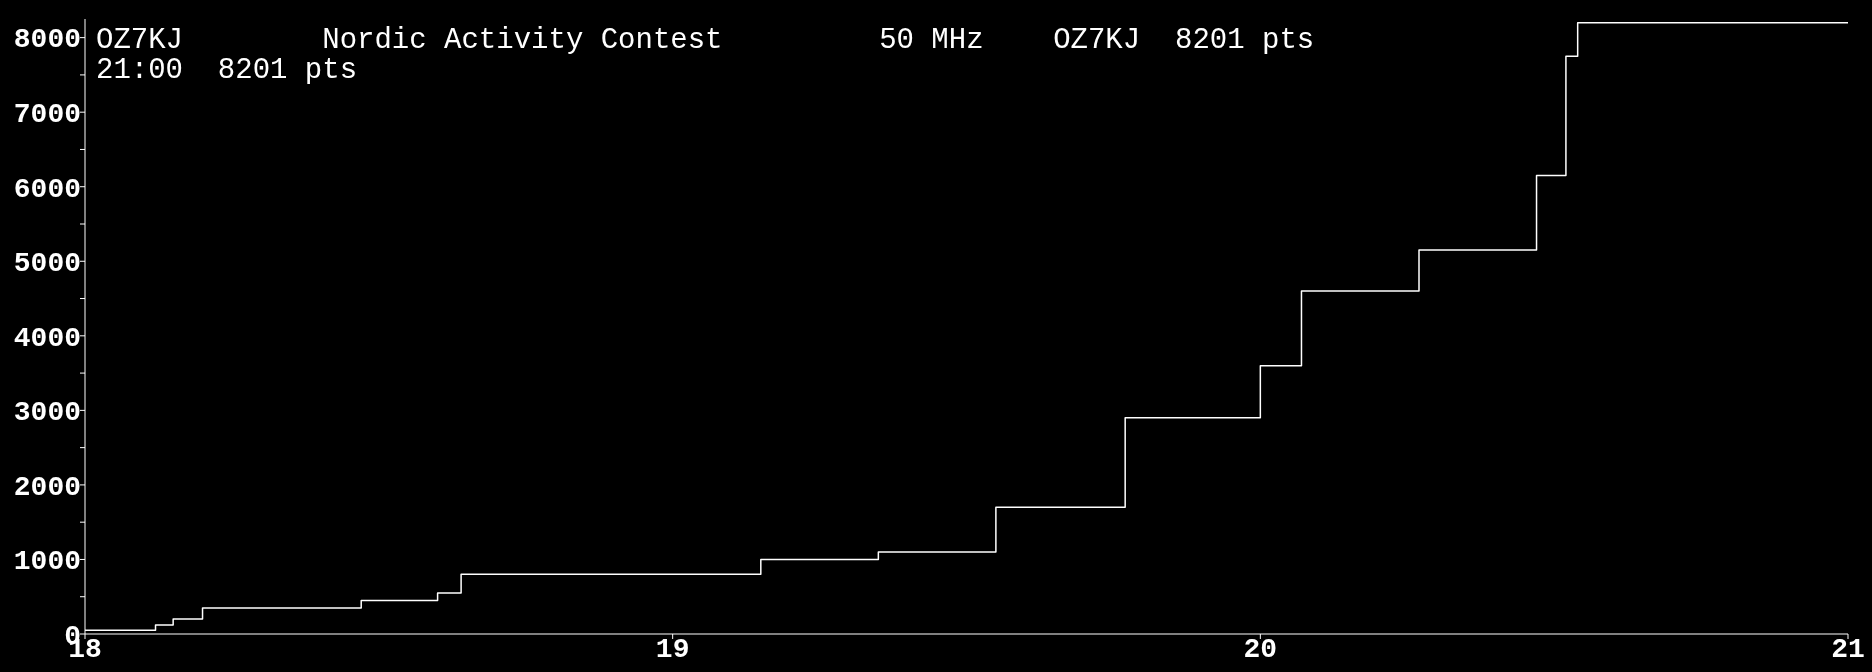  What do you see at coordinates (47, 413) in the screenshot?
I see `y-tick-label: 3000` at bounding box center [47, 413].